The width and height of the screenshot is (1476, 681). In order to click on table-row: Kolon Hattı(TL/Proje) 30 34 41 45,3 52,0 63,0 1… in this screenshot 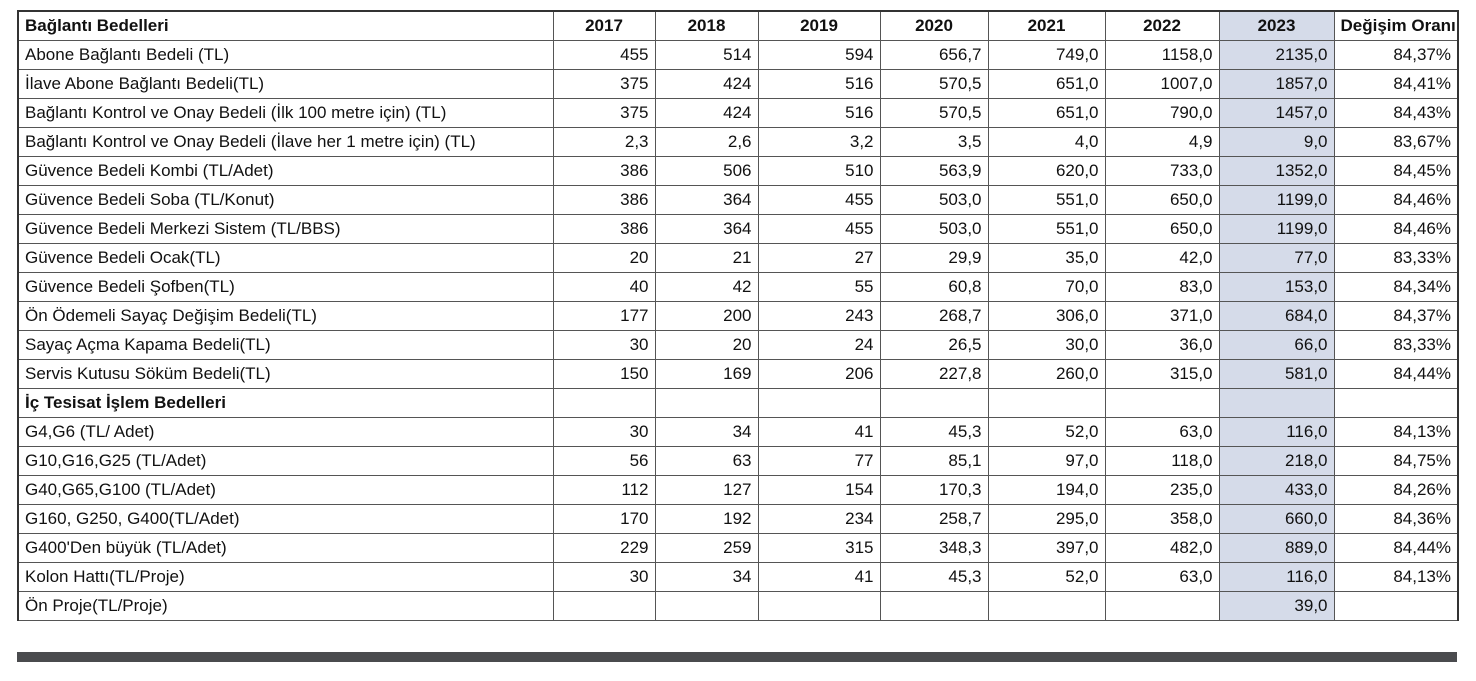, I will do `click(738, 577)`.